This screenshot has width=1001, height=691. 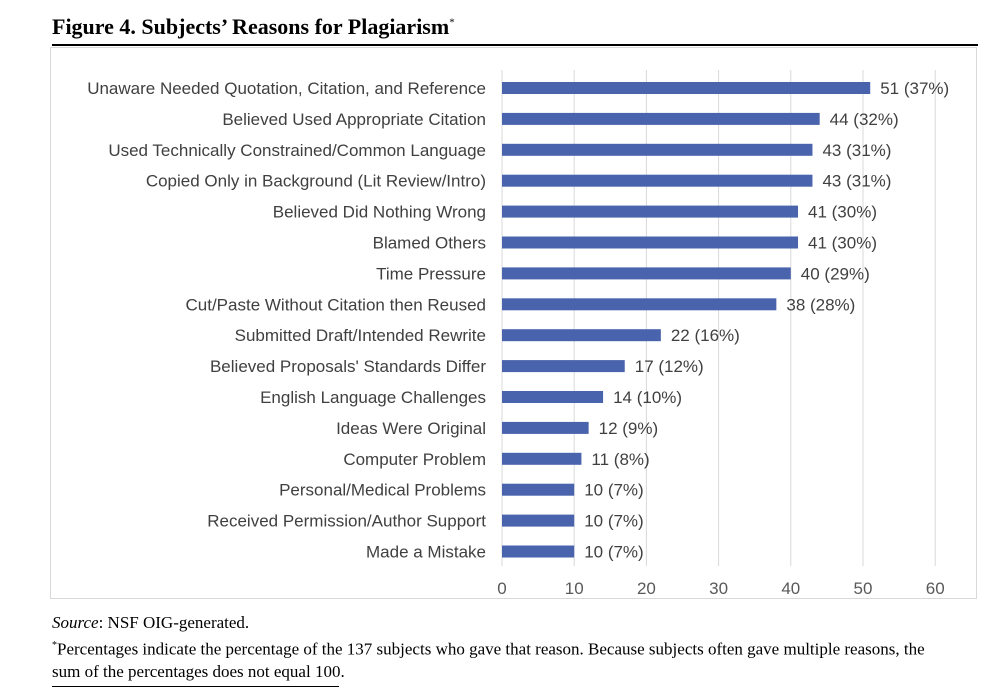 What do you see at coordinates (431, 273) in the screenshot?
I see `category-label: Time Pressure` at bounding box center [431, 273].